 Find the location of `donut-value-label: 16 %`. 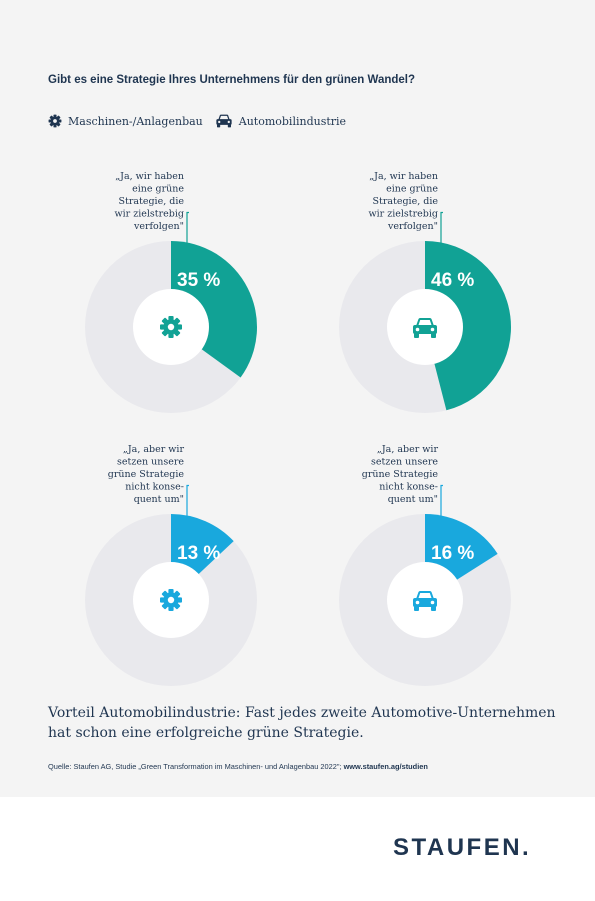

donut-value-label: 16 % is located at coordinates (452, 553).